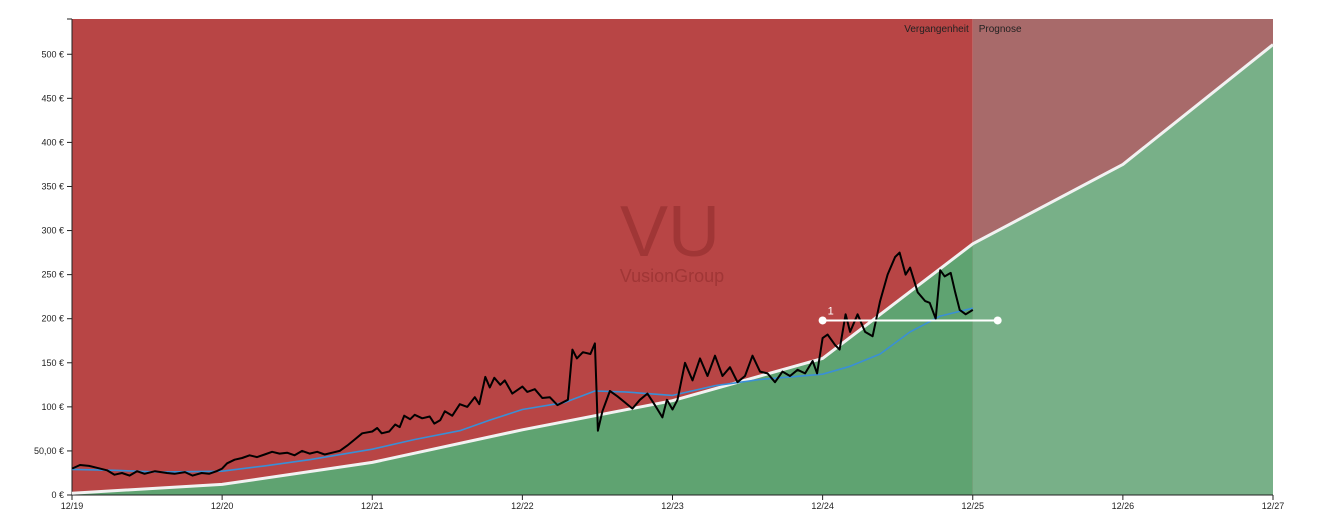  I want to click on x-tick-label: 12/24, so click(822, 506).